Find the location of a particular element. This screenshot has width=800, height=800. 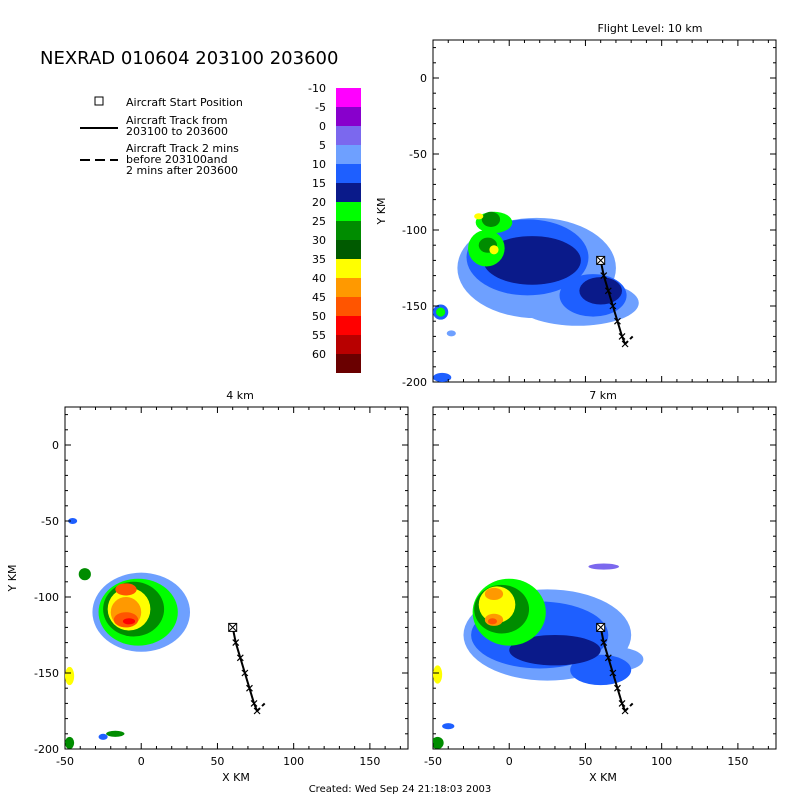

colorbar-level-label: 60 is located at coordinates (319, 354).